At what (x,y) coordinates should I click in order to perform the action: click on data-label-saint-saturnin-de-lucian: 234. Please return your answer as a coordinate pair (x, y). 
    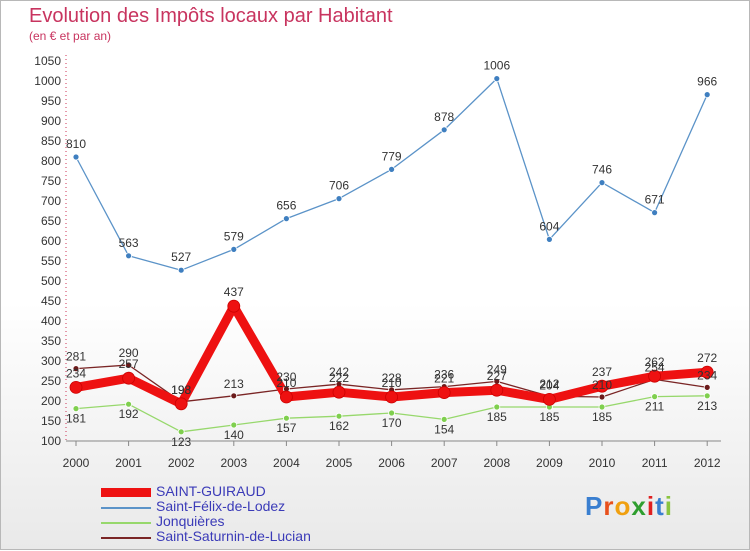
    Looking at the image, I should click on (707, 375).